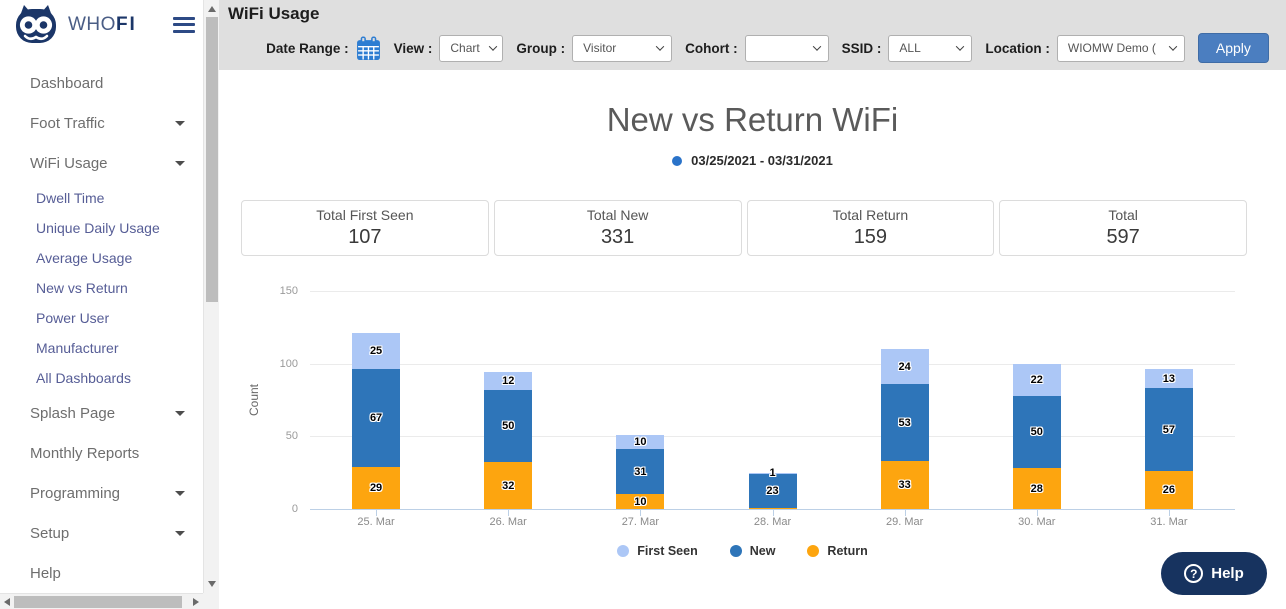 Image resolution: width=1286 pixels, height=609 pixels. I want to click on sidebar-item-dwell-time: Dwell Time, so click(101, 198).